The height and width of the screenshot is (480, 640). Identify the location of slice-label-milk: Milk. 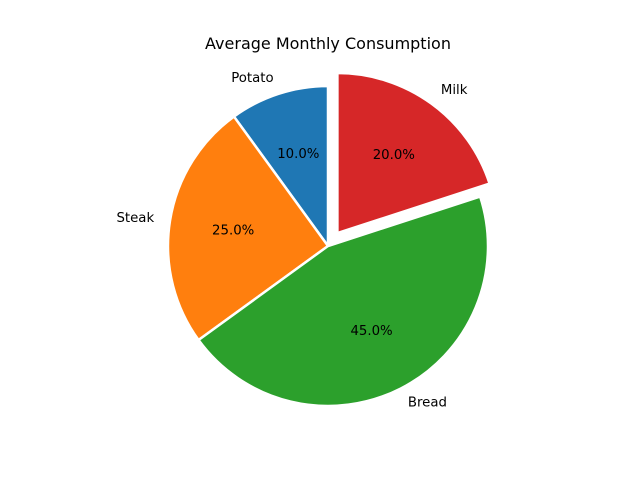
(454, 90).